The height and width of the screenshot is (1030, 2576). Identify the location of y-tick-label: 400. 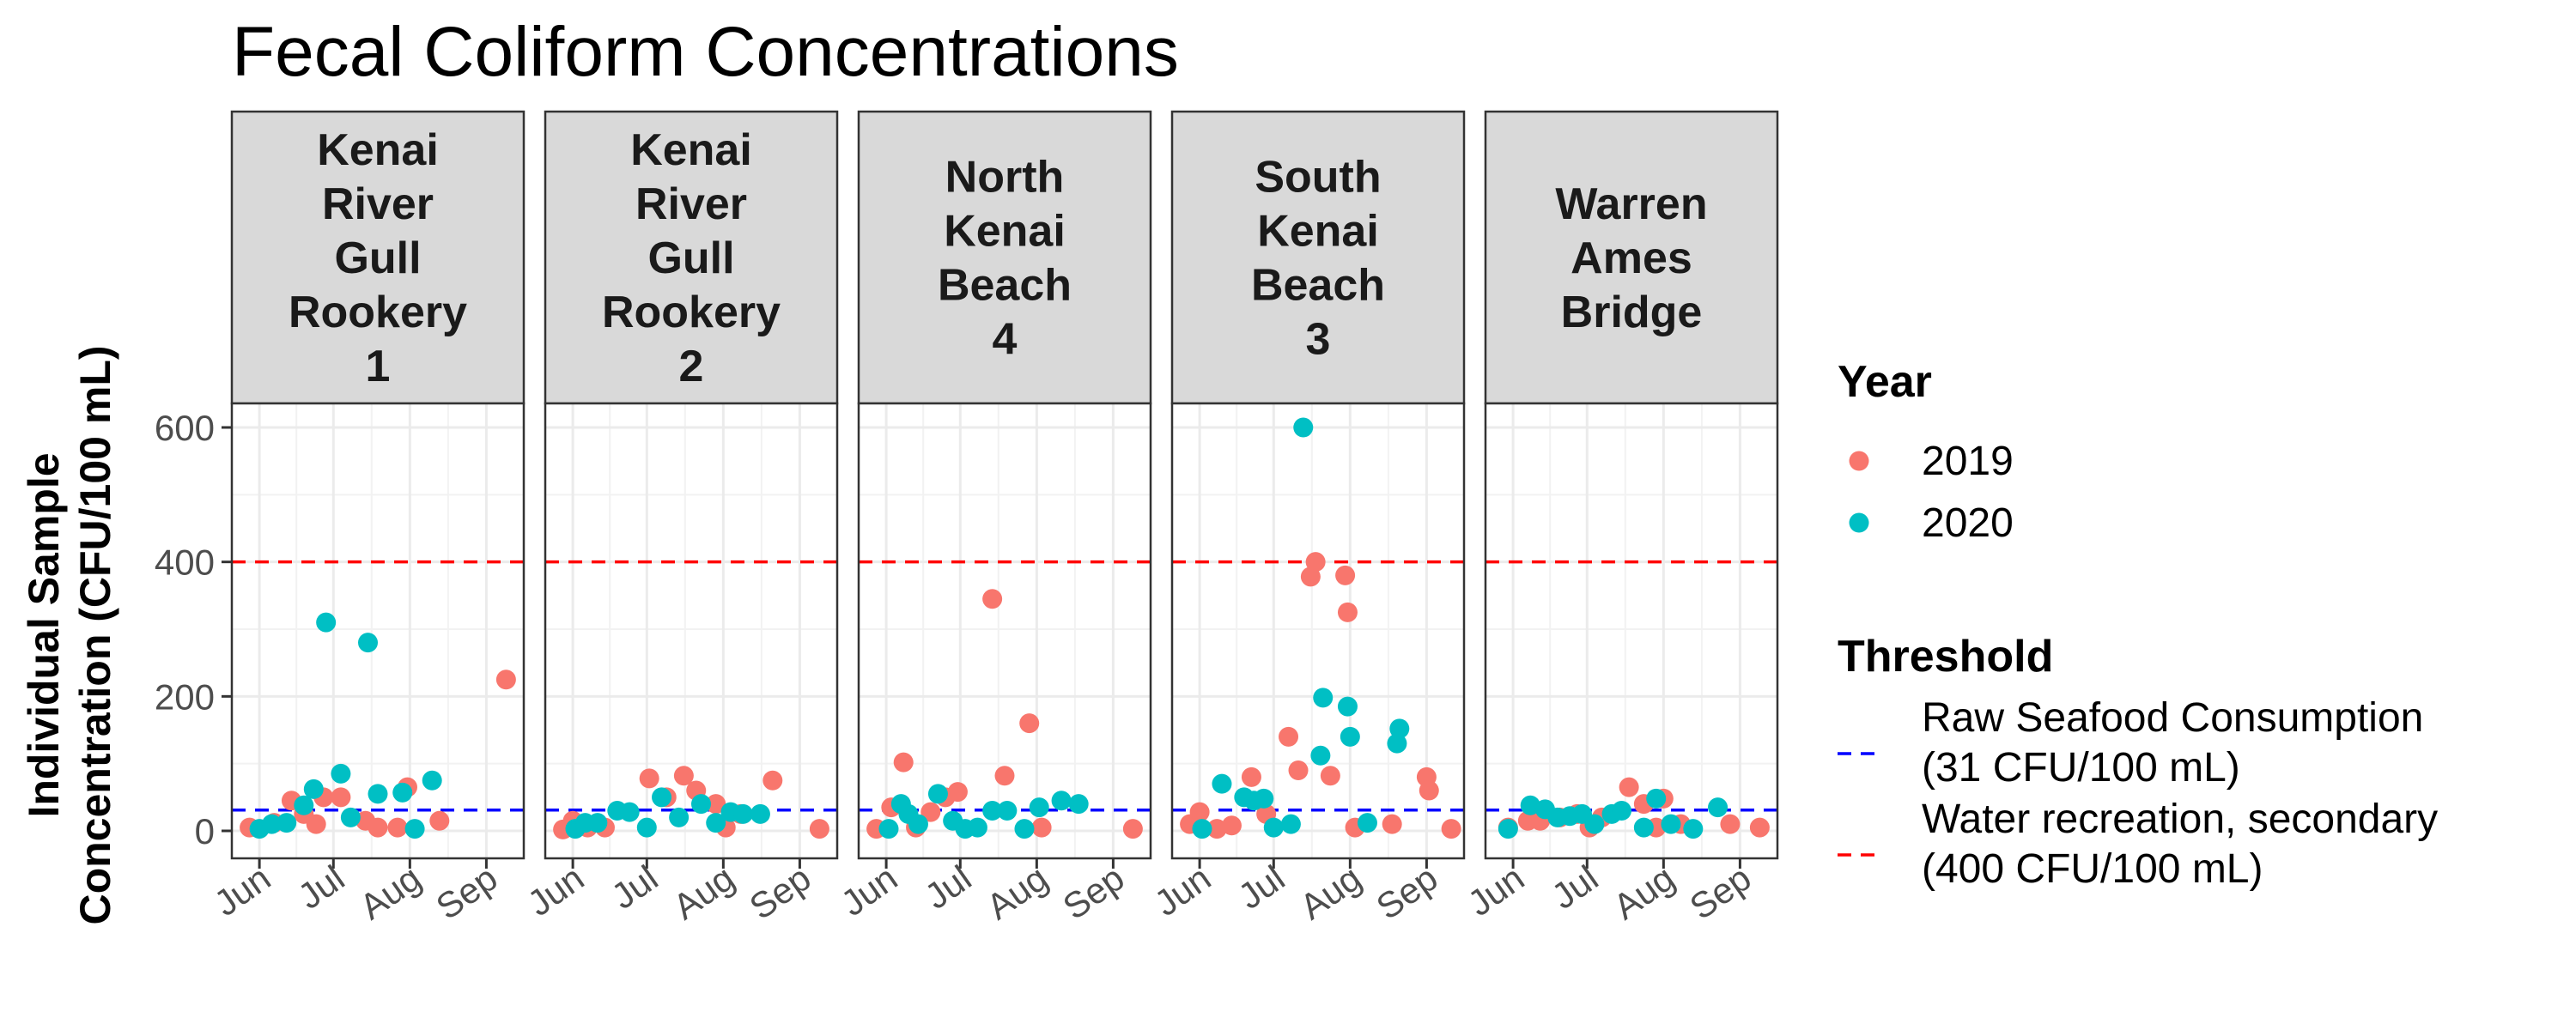
(185, 562).